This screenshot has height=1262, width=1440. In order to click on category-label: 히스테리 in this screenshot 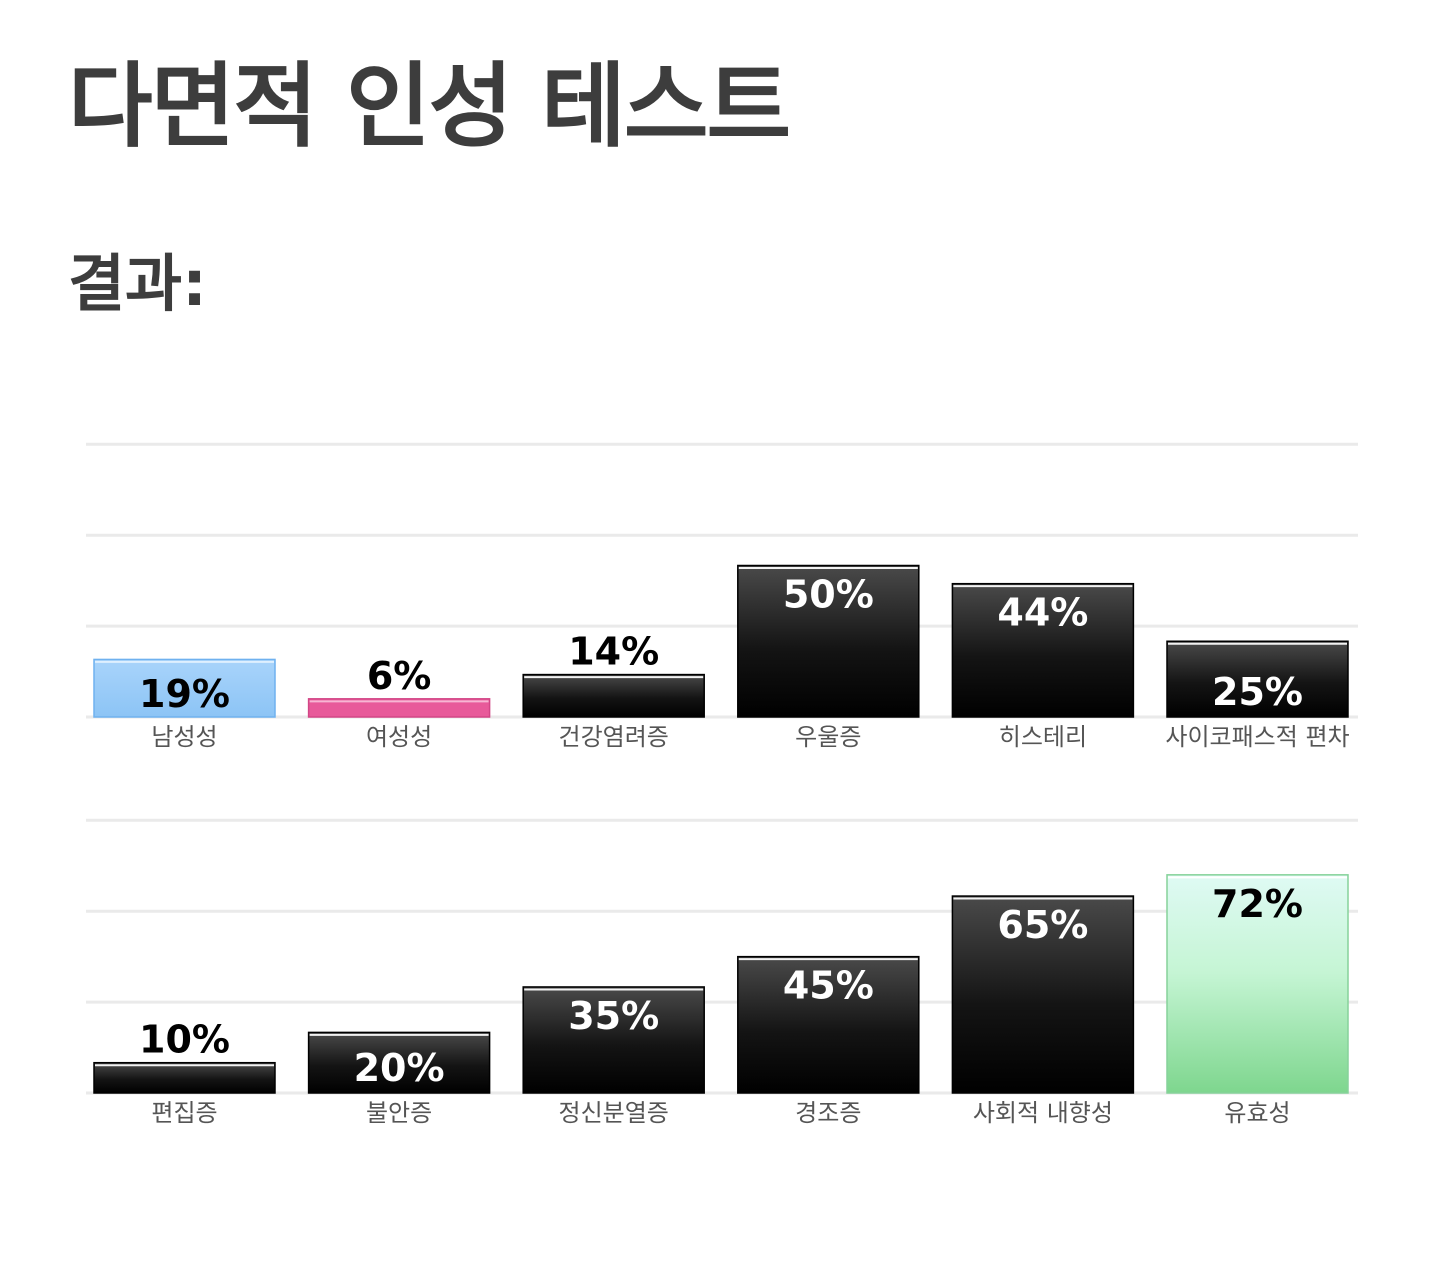, I will do `click(1043, 737)`.